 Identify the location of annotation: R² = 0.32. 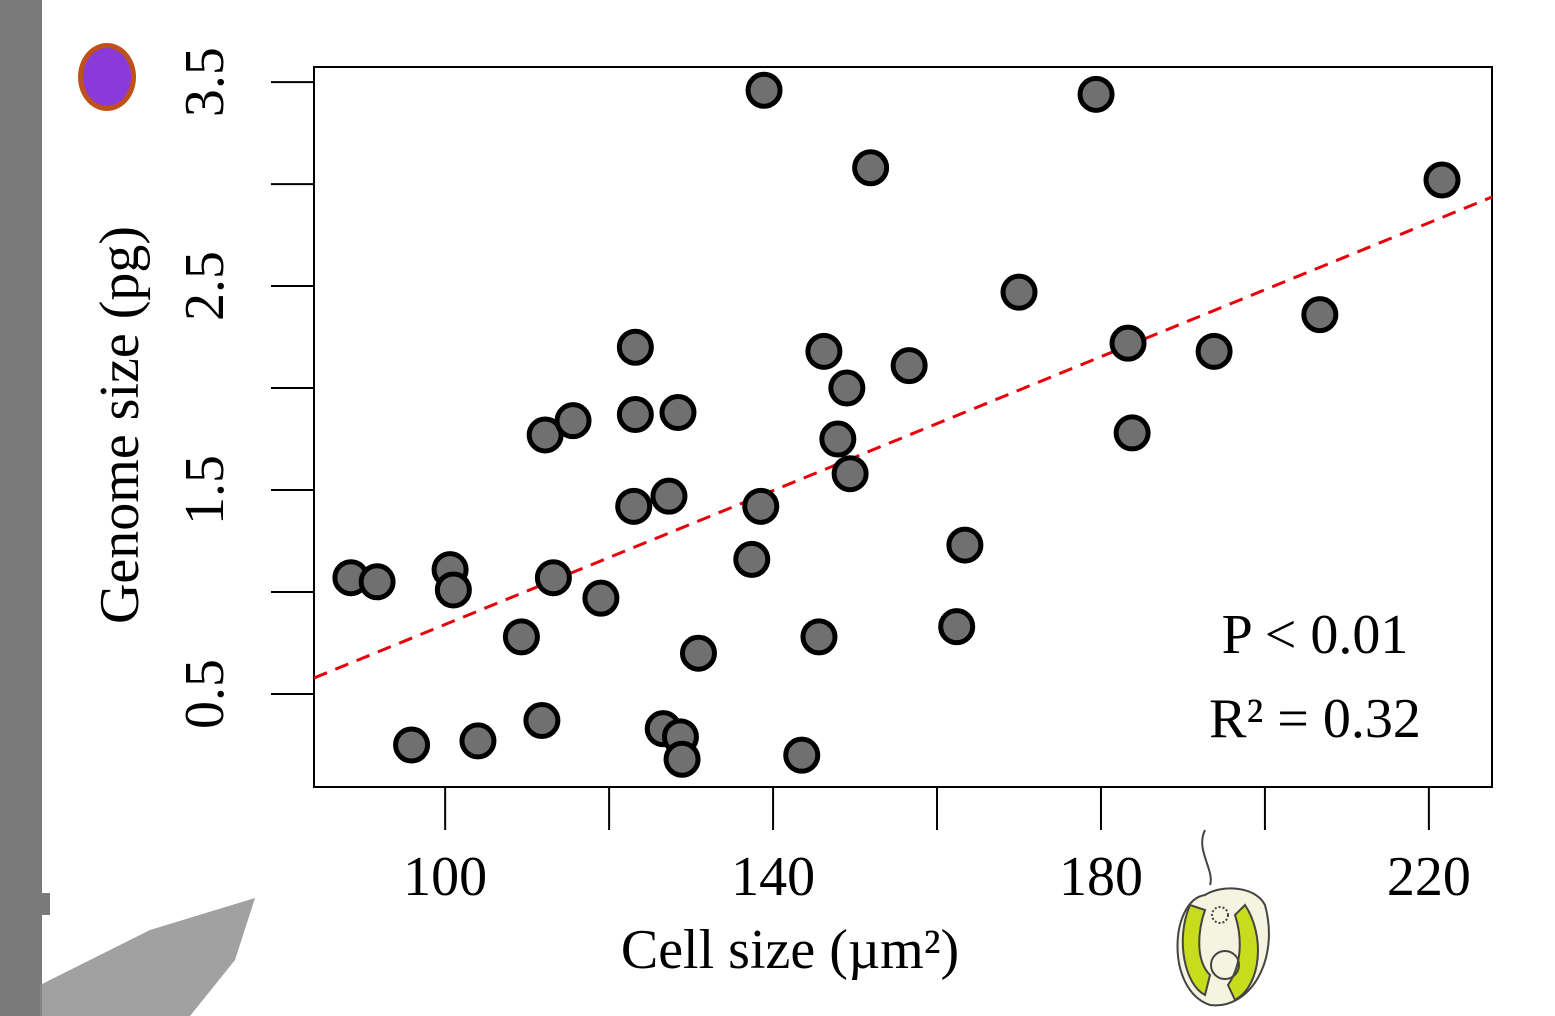
(1315, 719).